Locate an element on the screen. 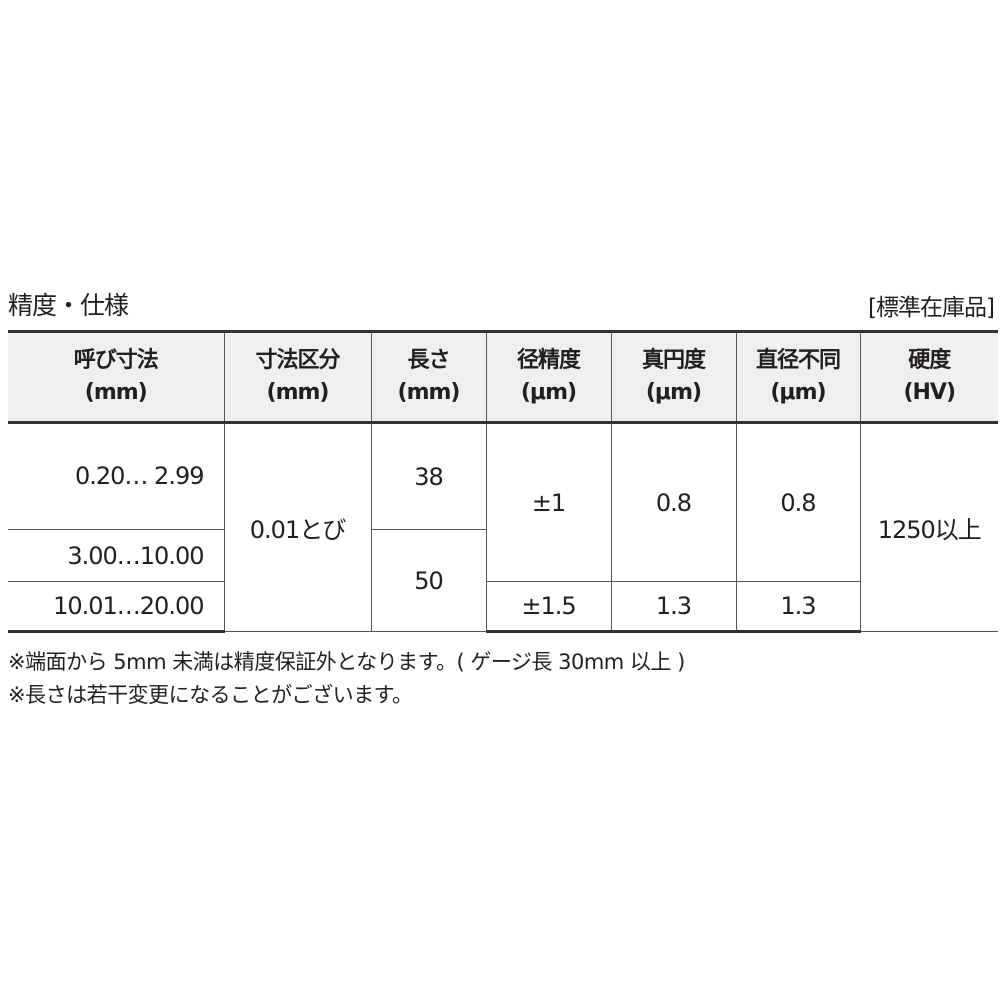 Image resolution: width=1000 pixels, height=1000 pixels. header-length: 長さ (mm) is located at coordinates (428, 377).